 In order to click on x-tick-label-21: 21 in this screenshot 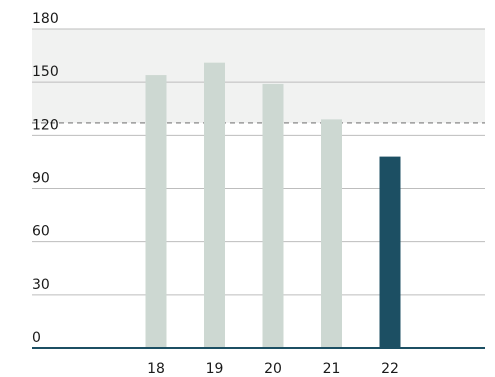, I will do `click(332, 369)`.